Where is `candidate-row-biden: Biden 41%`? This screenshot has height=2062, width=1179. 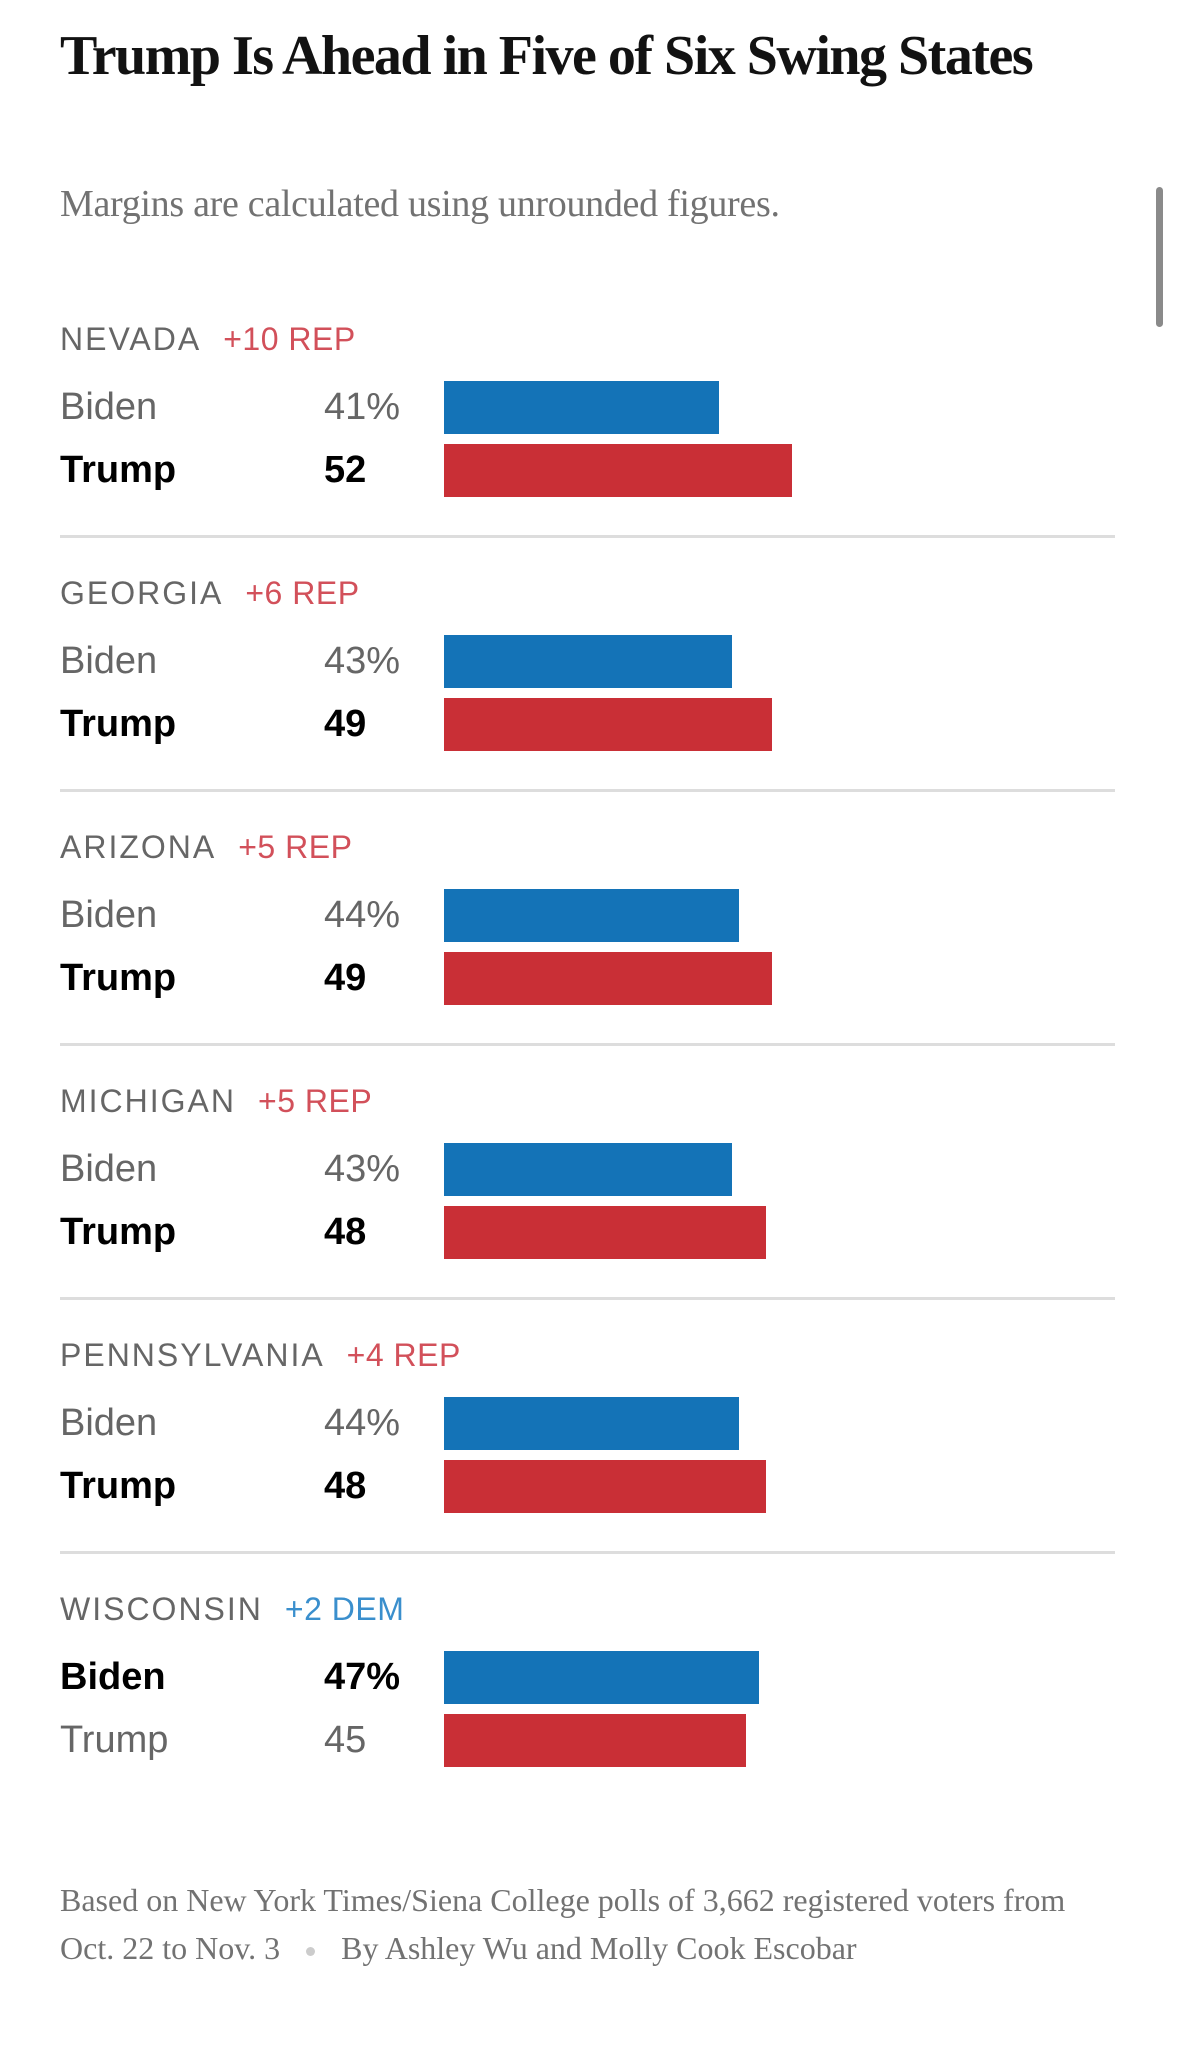 candidate-row-biden: Biden 41% is located at coordinates (587, 407).